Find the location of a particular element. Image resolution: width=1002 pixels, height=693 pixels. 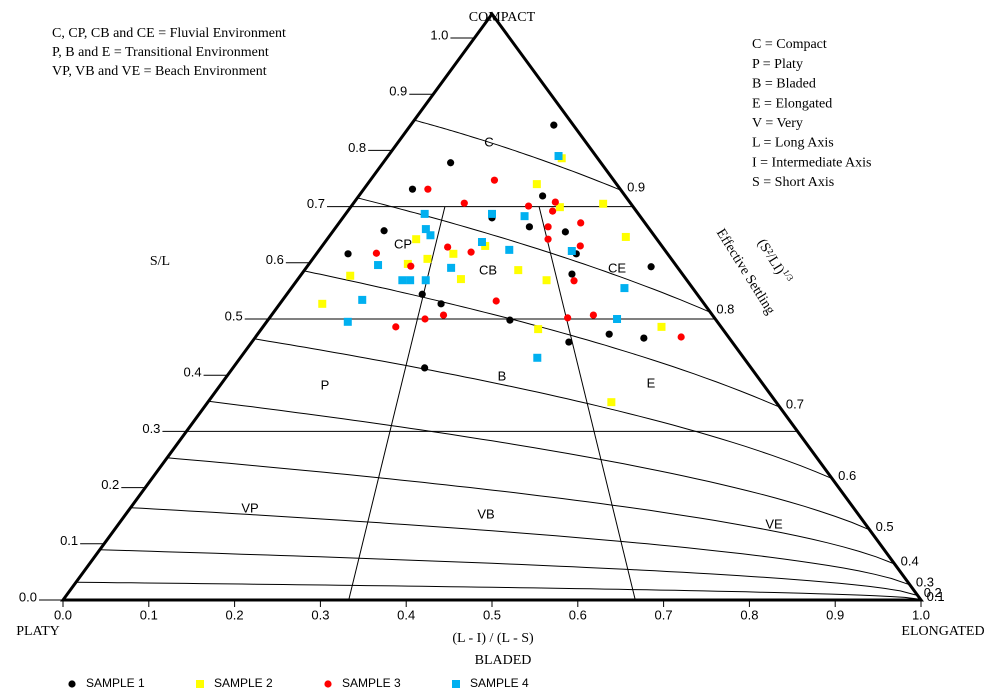

x-tick-label: 0.5 is located at coordinates (492, 614).